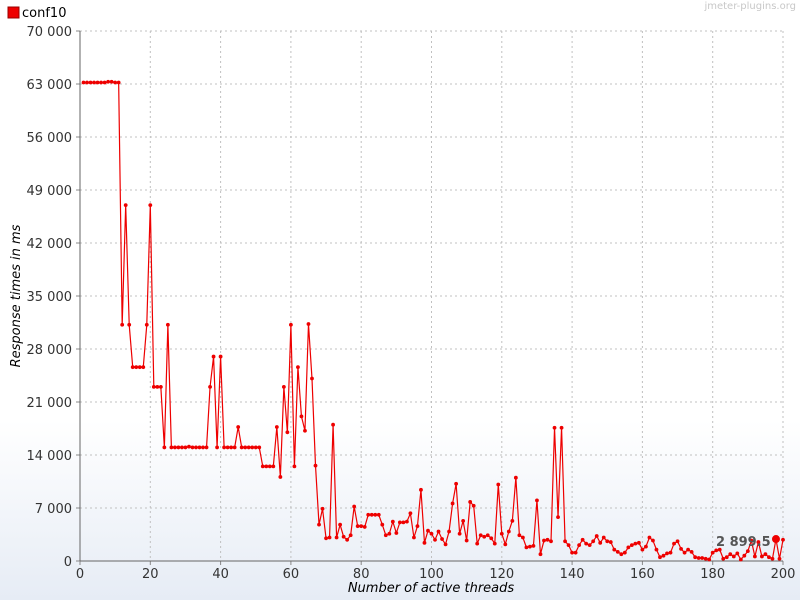  I want to click on y-tick-label: 7 000, so click(53, 509).